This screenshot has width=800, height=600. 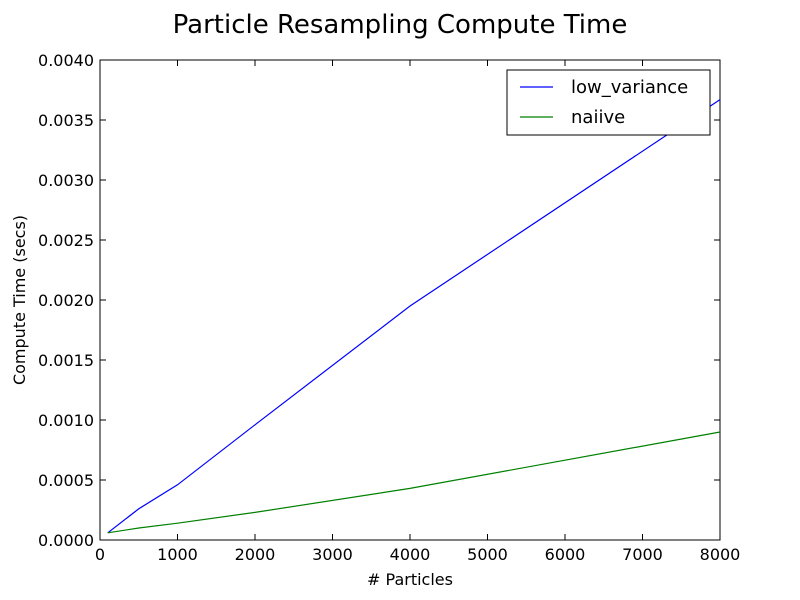 I want to click on y-tick-label: 0.0030, so click(x=66, y=180).